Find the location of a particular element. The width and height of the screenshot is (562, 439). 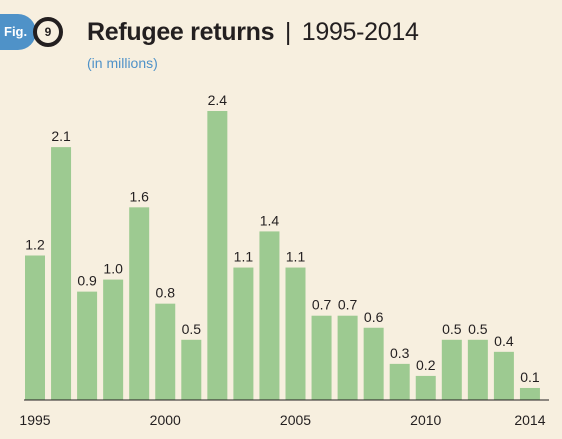

chart-title: Refugee returns | 1995-2014 is located at coordinates (253, 32).